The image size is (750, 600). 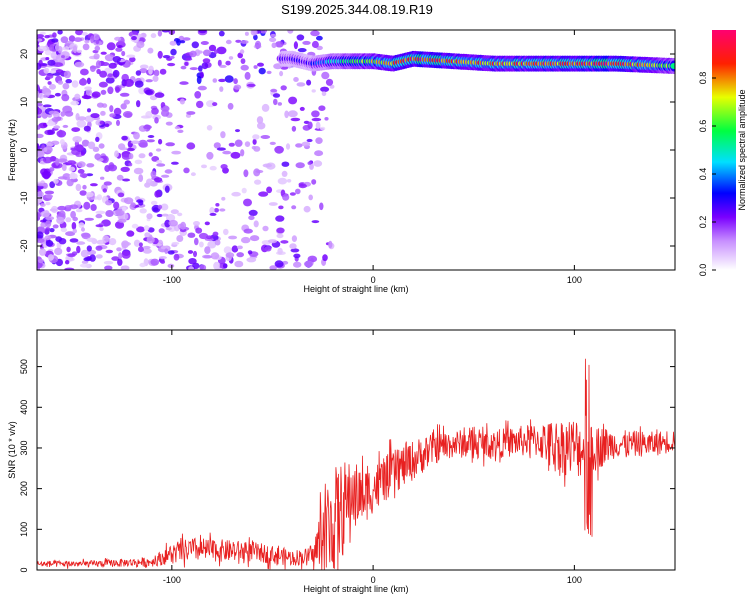 What do you see at coordinates (24, 245) in the screenshot?
I see `spectrogram-y-tick-label: -20` at bounding box center [24, 245].